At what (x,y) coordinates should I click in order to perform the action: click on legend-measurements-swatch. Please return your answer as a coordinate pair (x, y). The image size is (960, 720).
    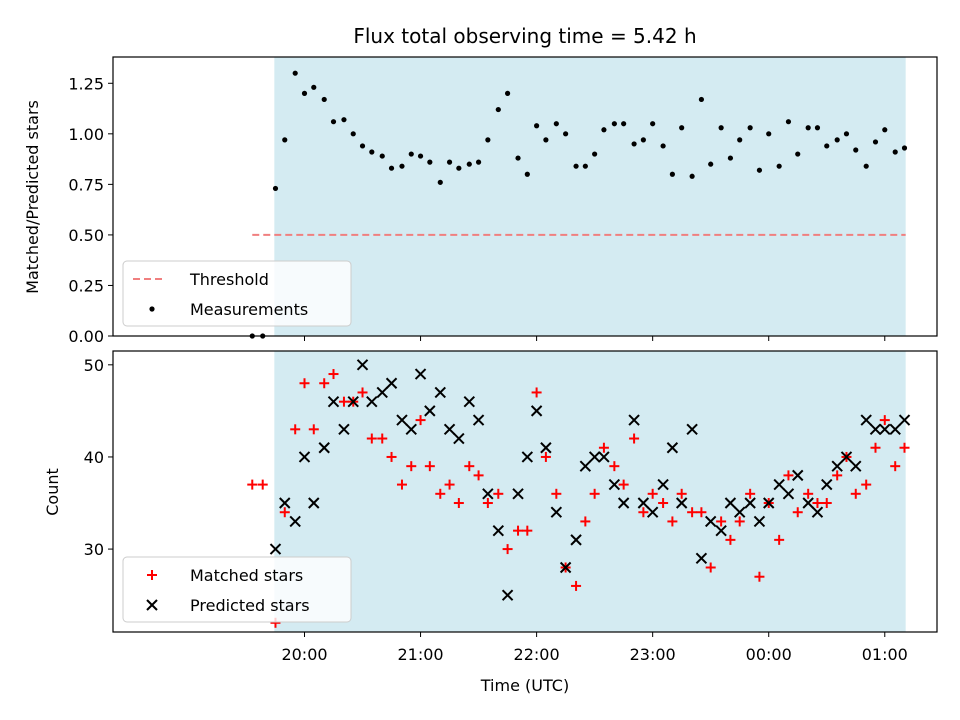
    Looking at the image, I should click on (152, 309).